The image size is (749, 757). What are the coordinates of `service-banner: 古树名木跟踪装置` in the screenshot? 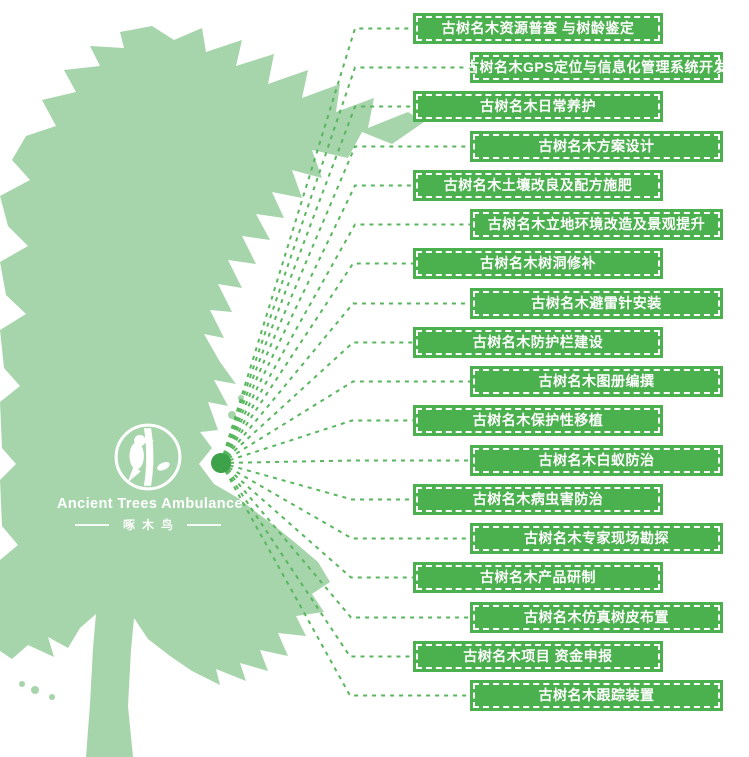 It's located at (596, 695).